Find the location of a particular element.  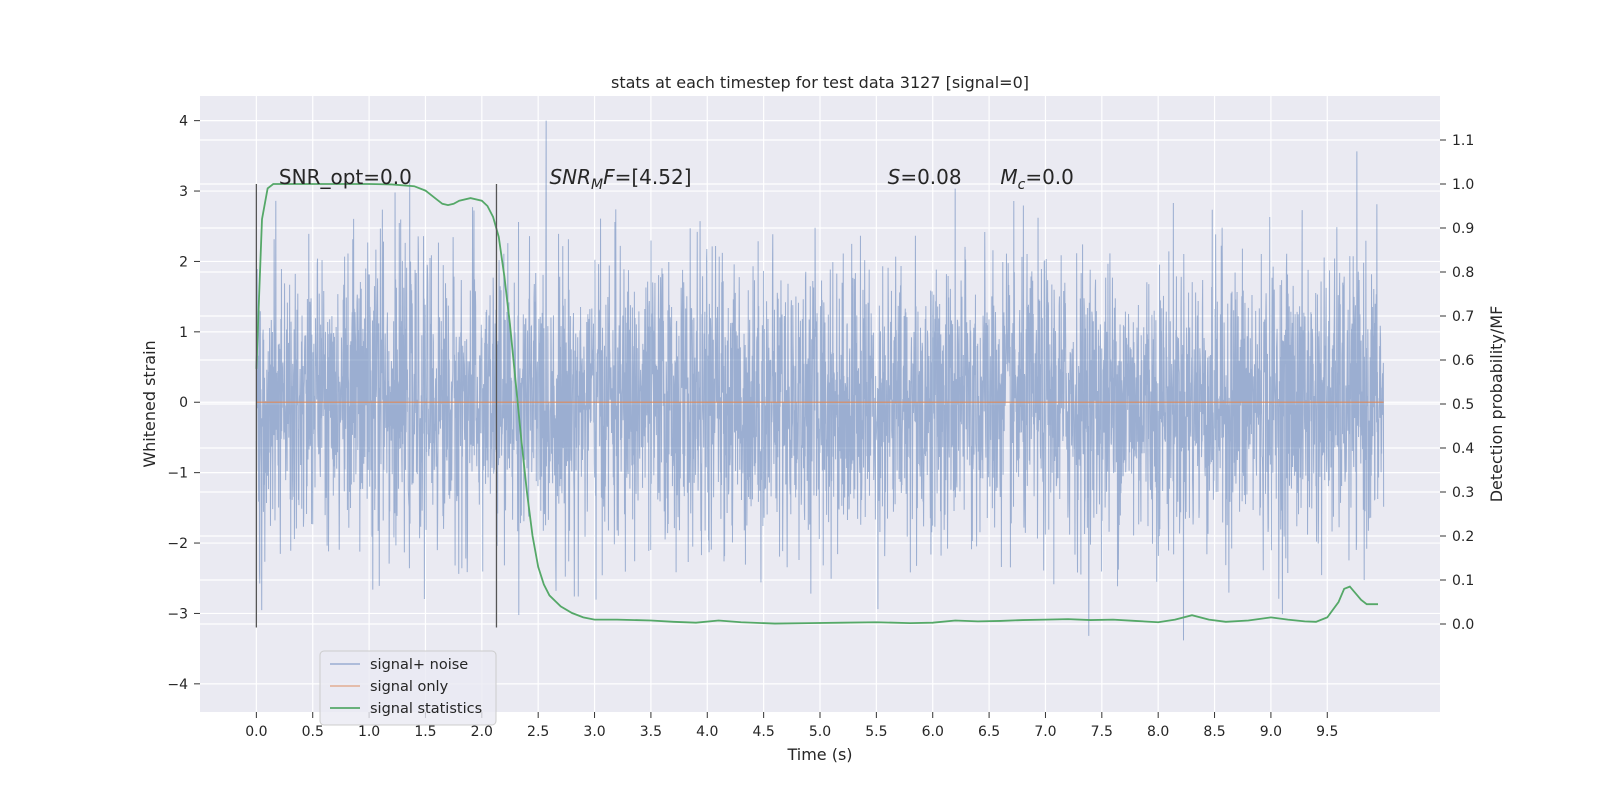

x-tick-label: 7.5 is located at coordinates (1102, 732).